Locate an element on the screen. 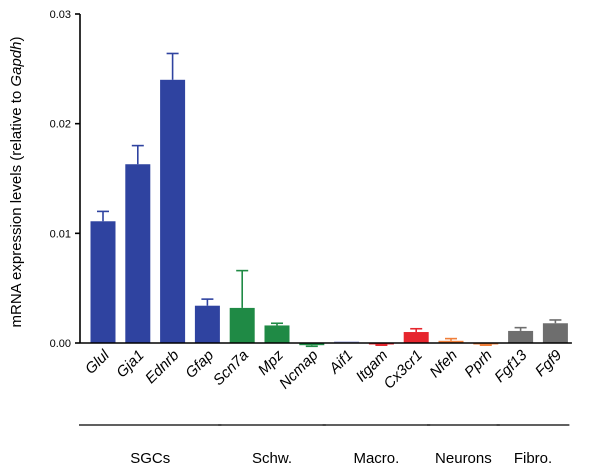 This screenshot has width=609, height=472. bar-scn7a is located at coordinates (242, 325).